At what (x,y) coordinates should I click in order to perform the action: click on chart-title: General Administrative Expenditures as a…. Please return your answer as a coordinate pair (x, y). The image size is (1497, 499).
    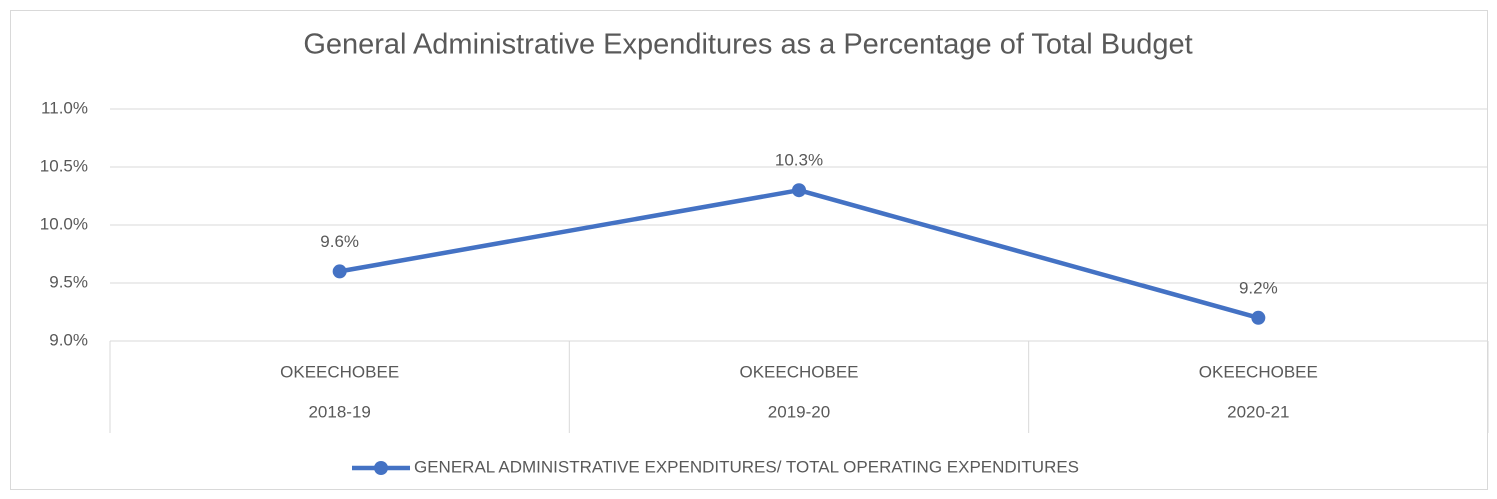
    Looking at the image, I should click on (747, 45).